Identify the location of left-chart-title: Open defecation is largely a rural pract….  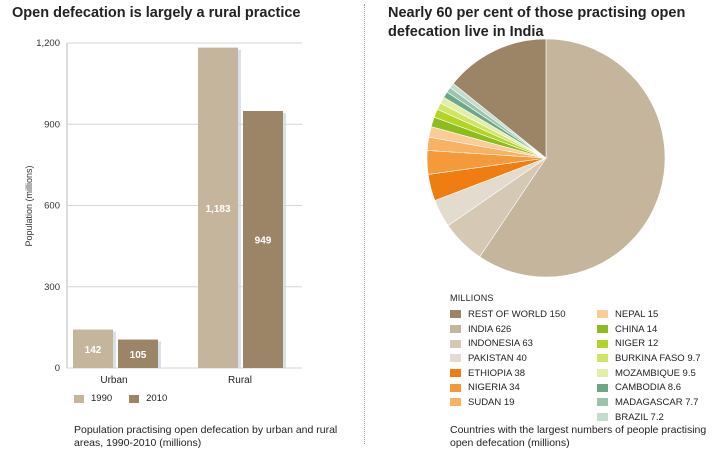
(156, 13).